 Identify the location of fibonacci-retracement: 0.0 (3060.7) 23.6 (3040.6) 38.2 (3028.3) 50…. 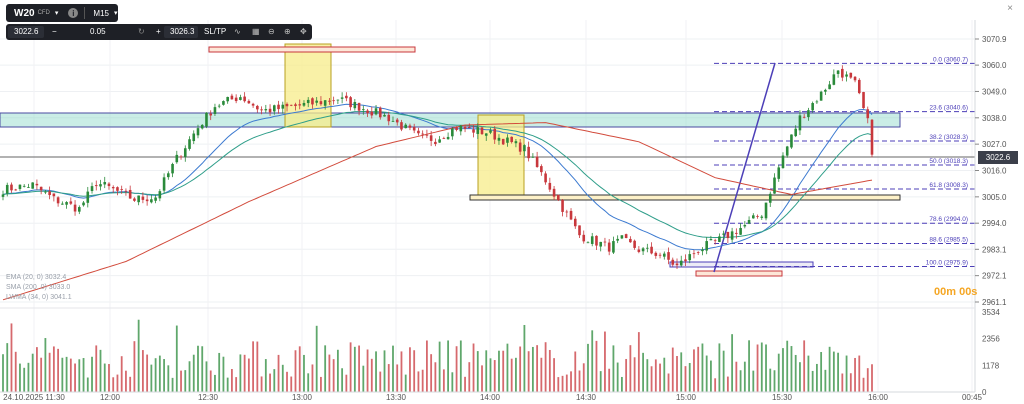
(844, 164).